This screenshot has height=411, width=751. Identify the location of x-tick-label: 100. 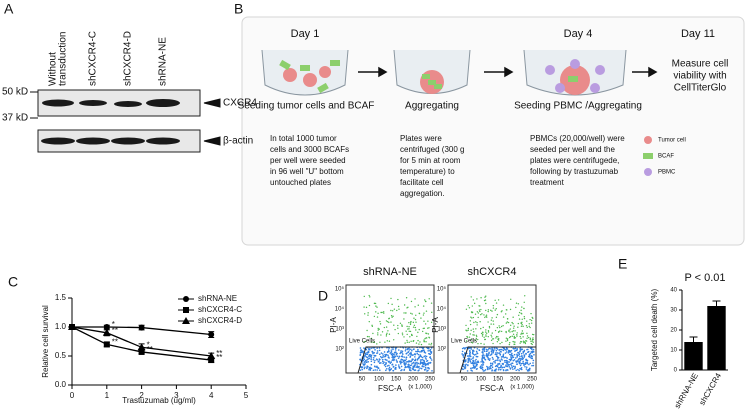
(379, 380).